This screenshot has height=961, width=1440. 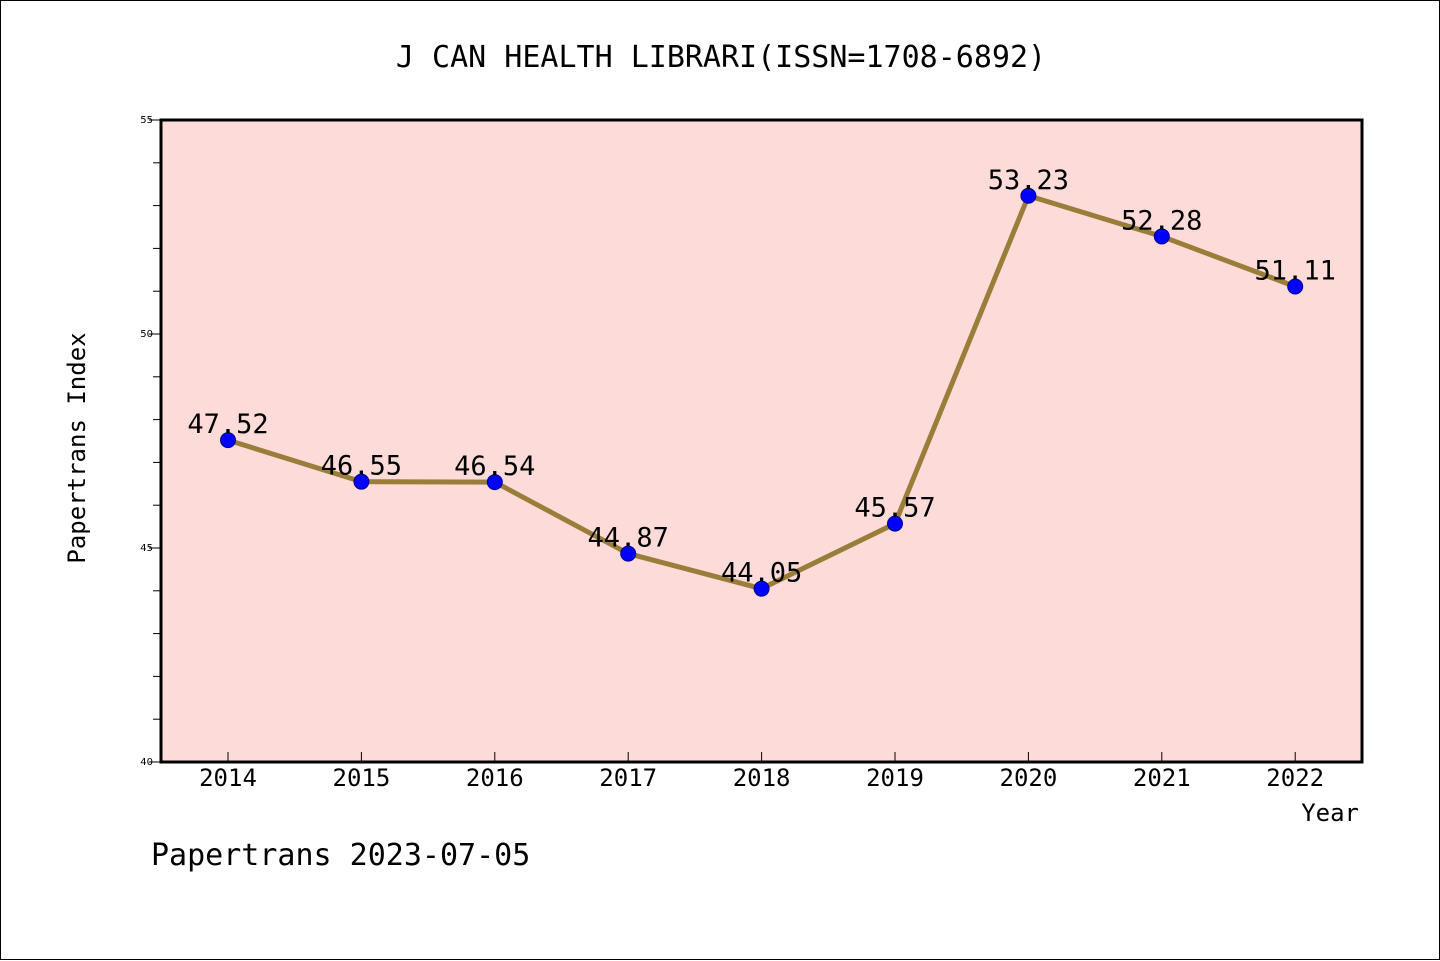 I want to click on y-tick-label: 40, so click(x=146, y=762).